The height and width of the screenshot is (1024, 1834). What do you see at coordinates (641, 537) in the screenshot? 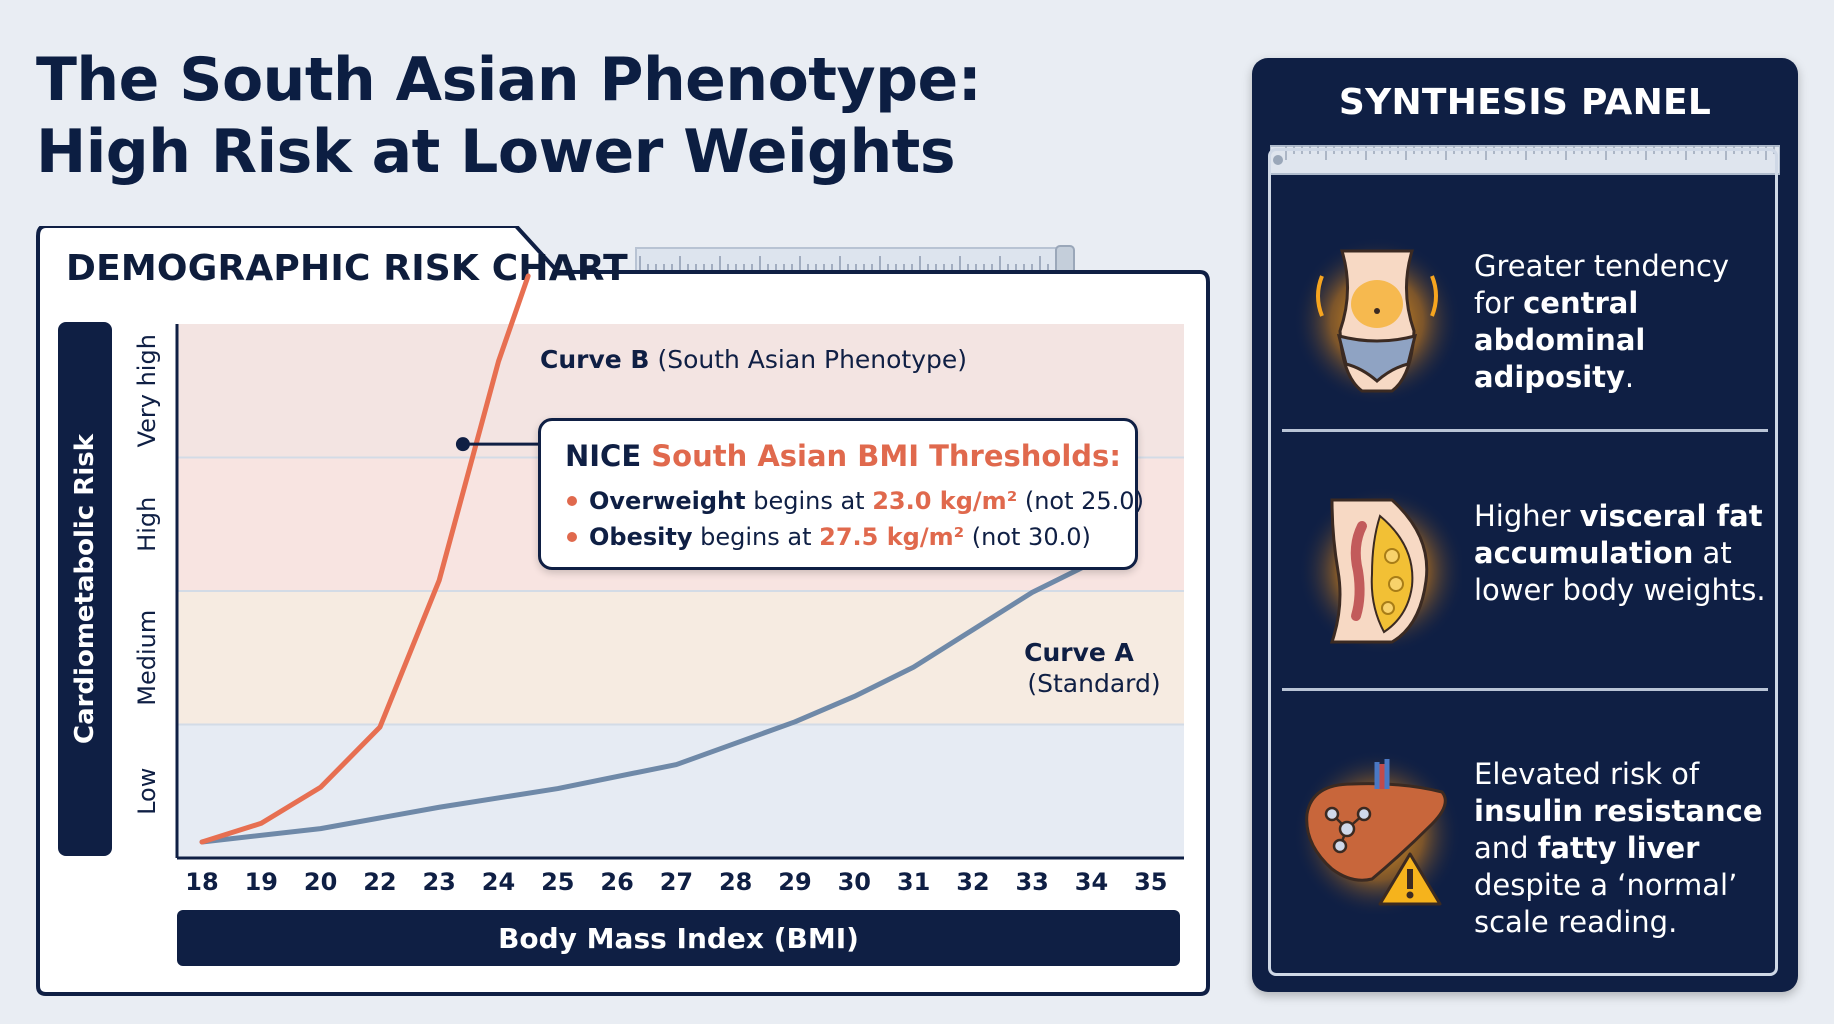
I see `obesity-label: Obesity` at bounding box center [641, 537].